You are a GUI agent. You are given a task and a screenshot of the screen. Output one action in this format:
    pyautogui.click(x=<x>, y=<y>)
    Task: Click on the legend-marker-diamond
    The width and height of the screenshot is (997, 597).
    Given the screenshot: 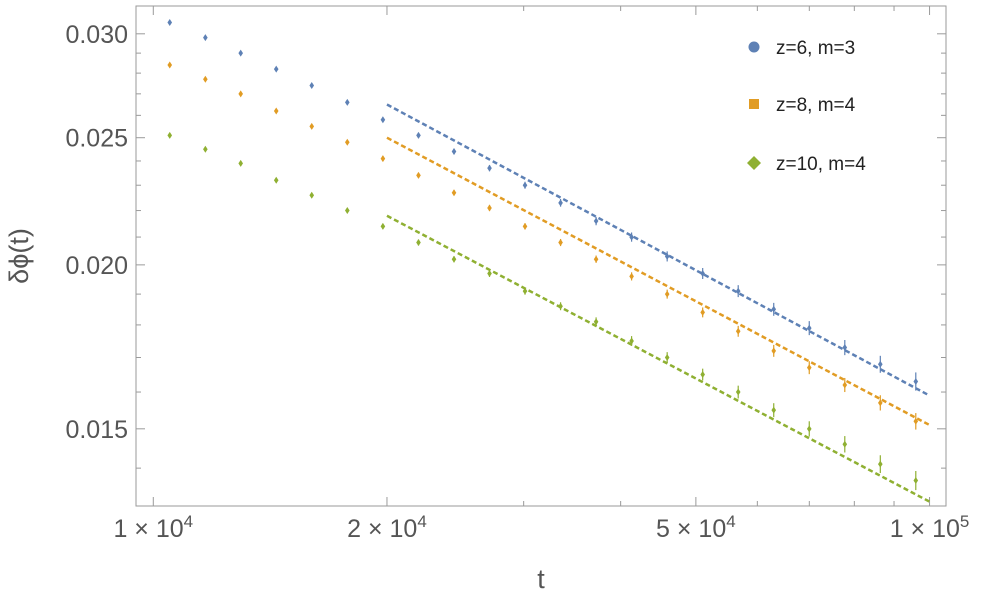 What is the action you would take?
    pyautogui.click(x=754, y=163)
    